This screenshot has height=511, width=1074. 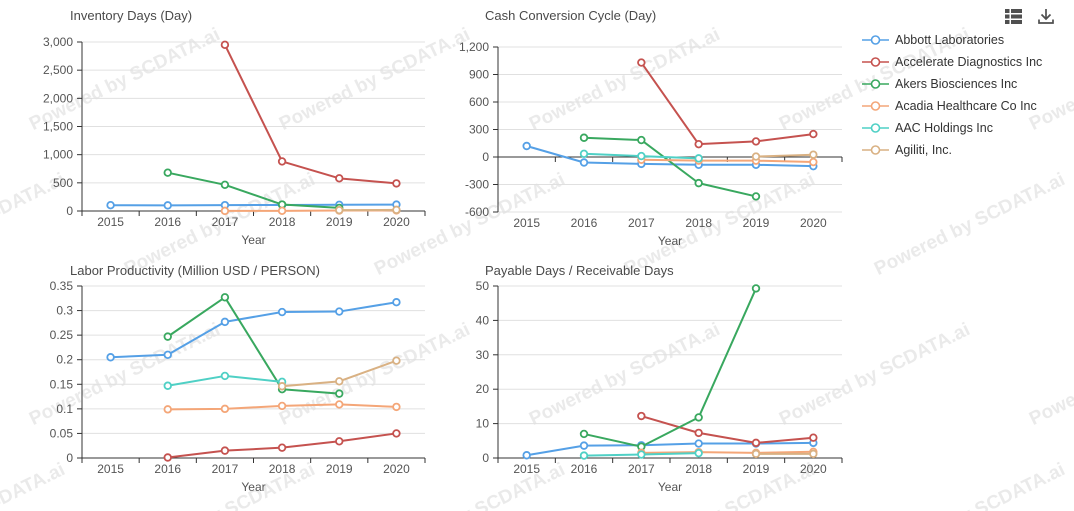 What do you see at coordinates (477, 212) in the screenshot?
I see `svg-text: -600` at bounding box center [477, 212].